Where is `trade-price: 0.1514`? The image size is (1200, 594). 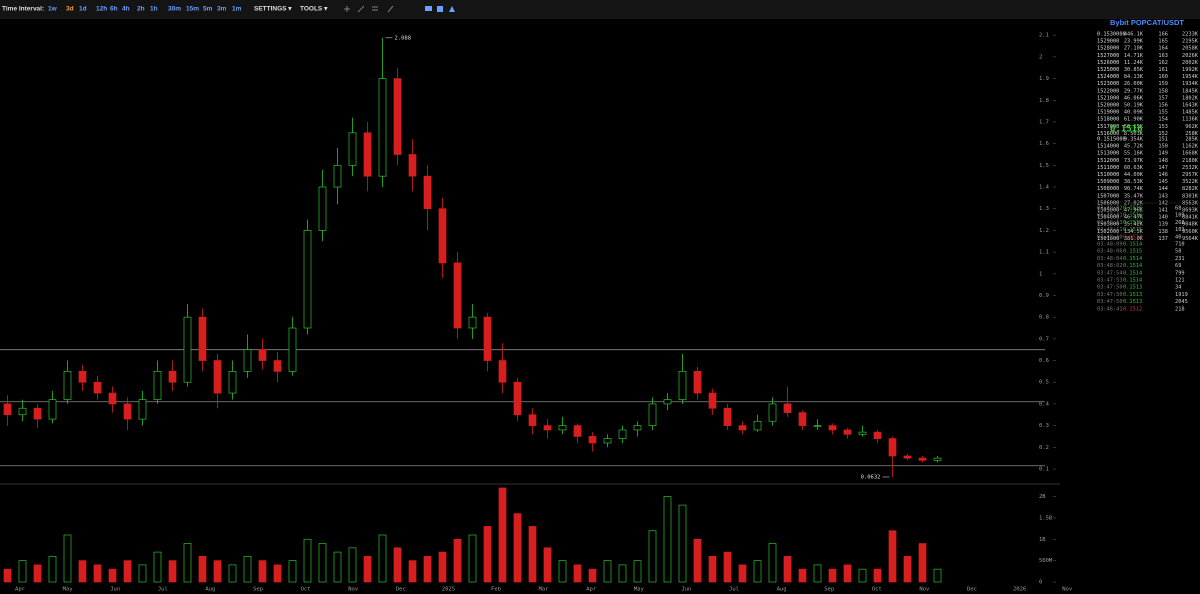
trade-price: 0.1514 is located at coordinates (1132, 237).